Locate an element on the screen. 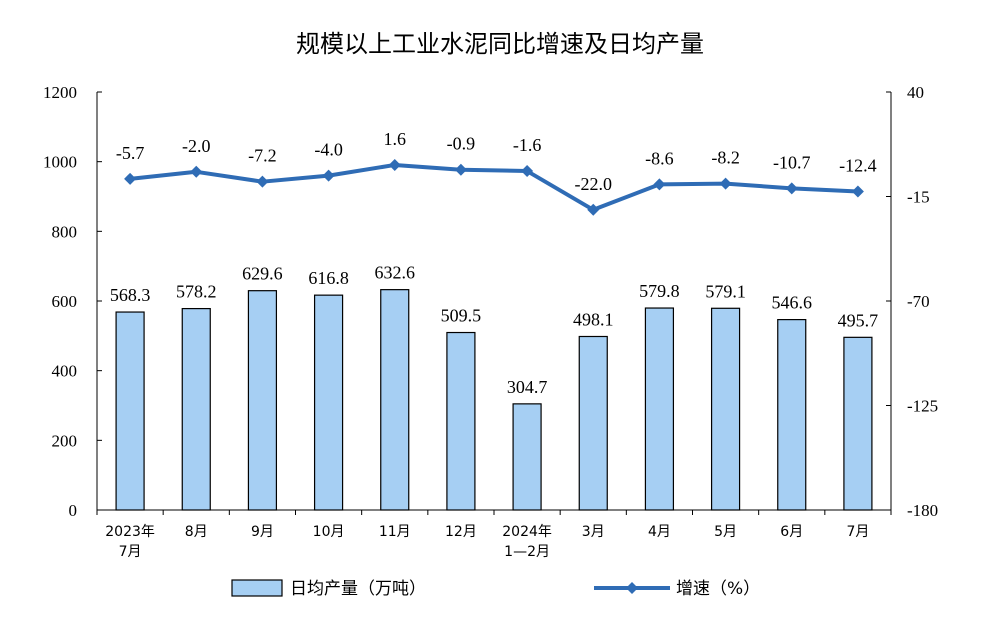 This screenshot has height=618, width=1000. line-data-label: -1.6 is located at coordinates (527, 145).